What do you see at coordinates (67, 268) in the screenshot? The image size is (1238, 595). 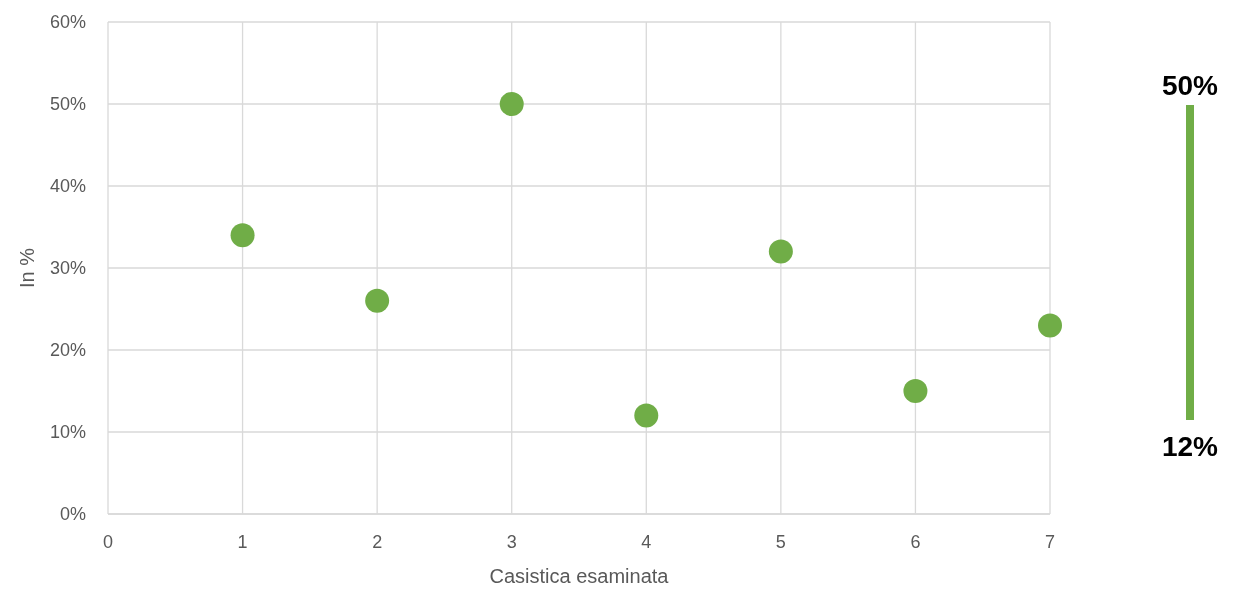 I see `y-tick-label: 30%` at bounding box center [67, 268].